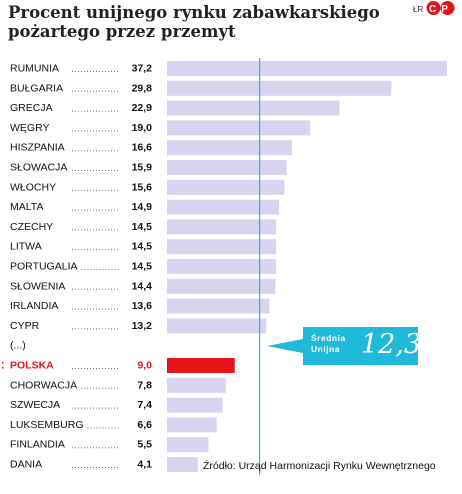 The width and height of the screenshot is (462, 494). Describe the element at coordinates (142, 88) in the screenshot. I see `value-label: 29,8` at that location.